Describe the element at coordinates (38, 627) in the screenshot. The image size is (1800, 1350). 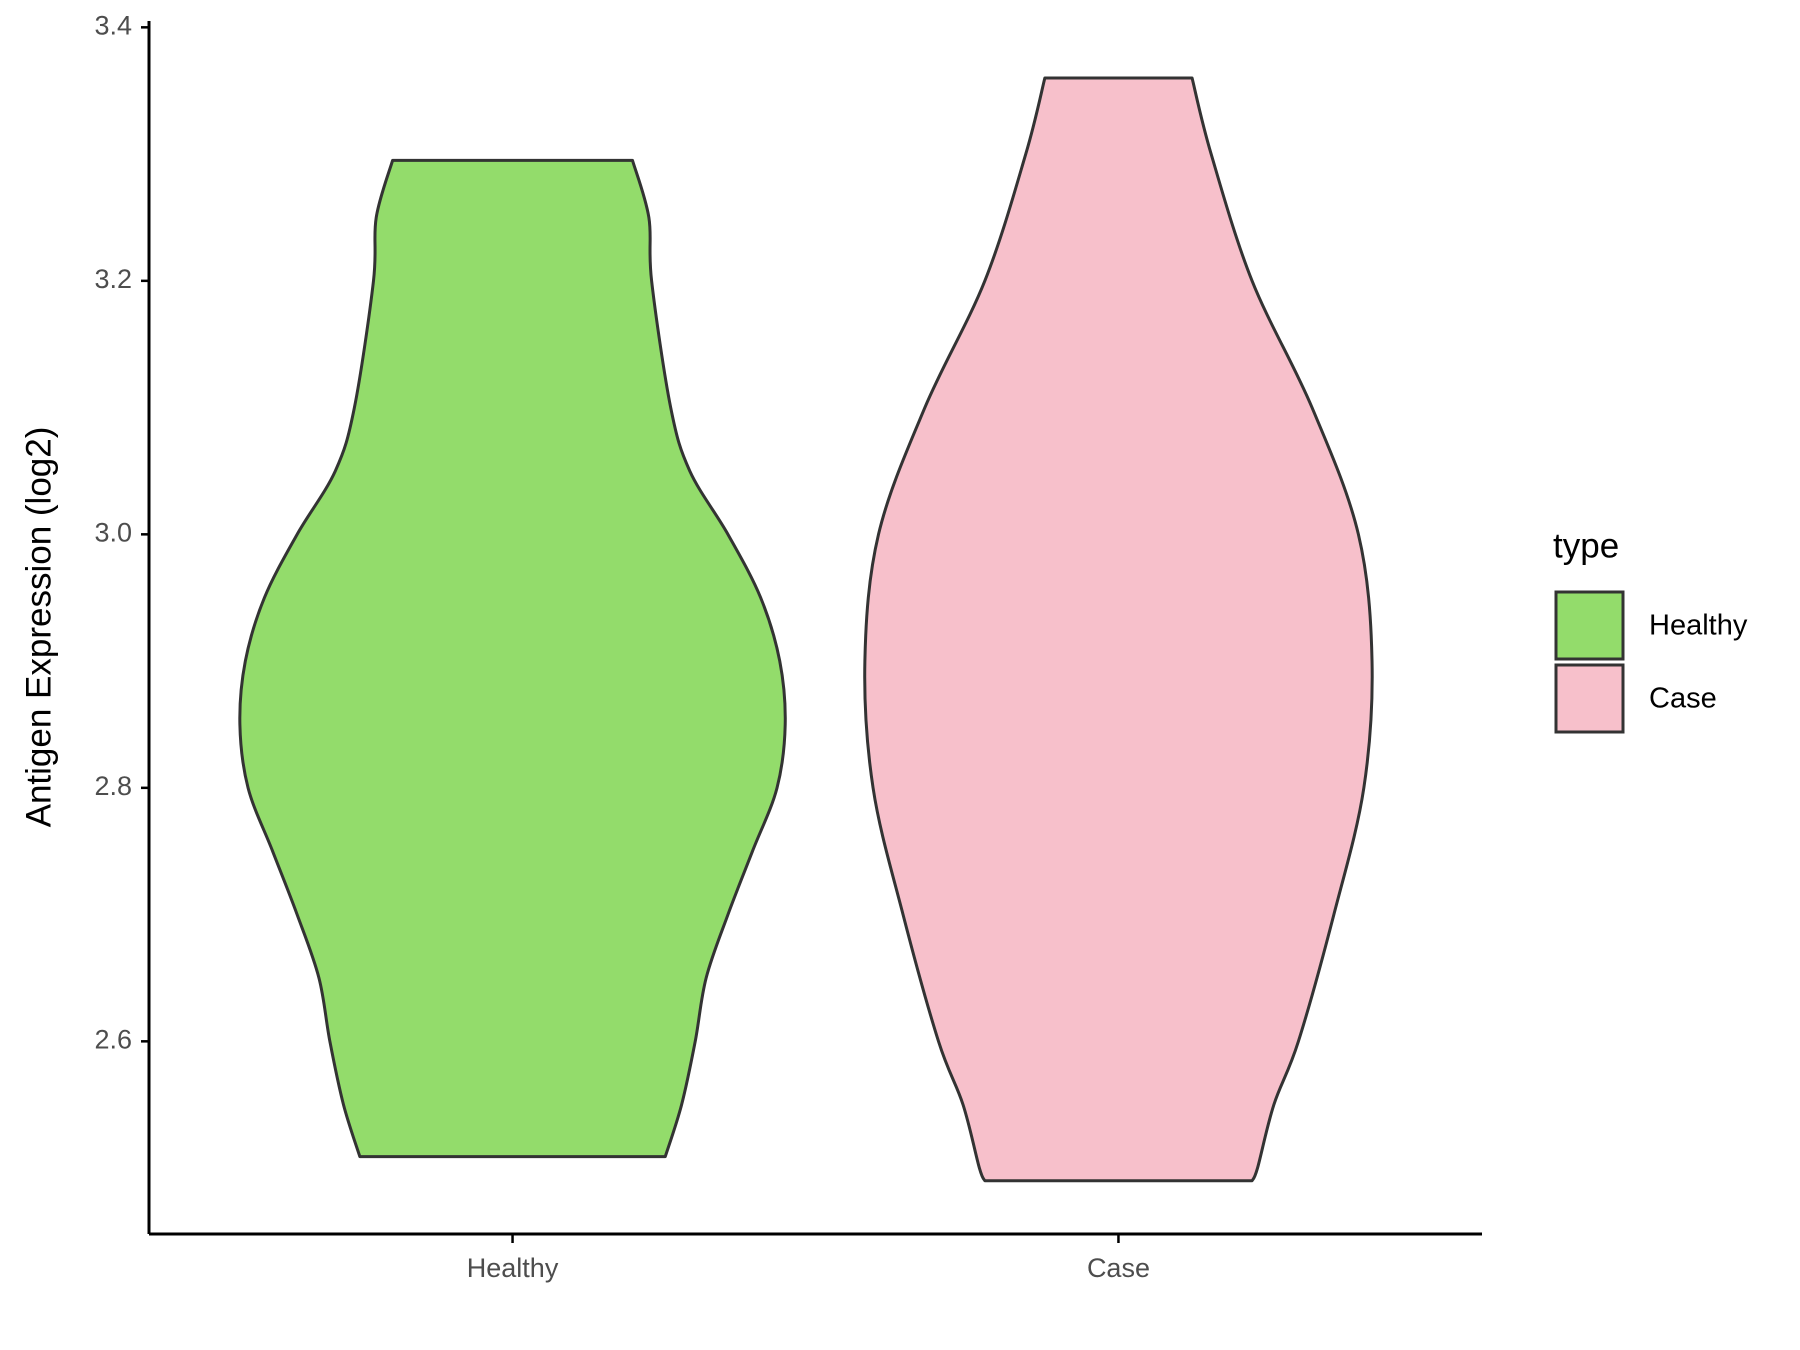
I see `y-axis-title: Antigen Expression (log2)` at that location.